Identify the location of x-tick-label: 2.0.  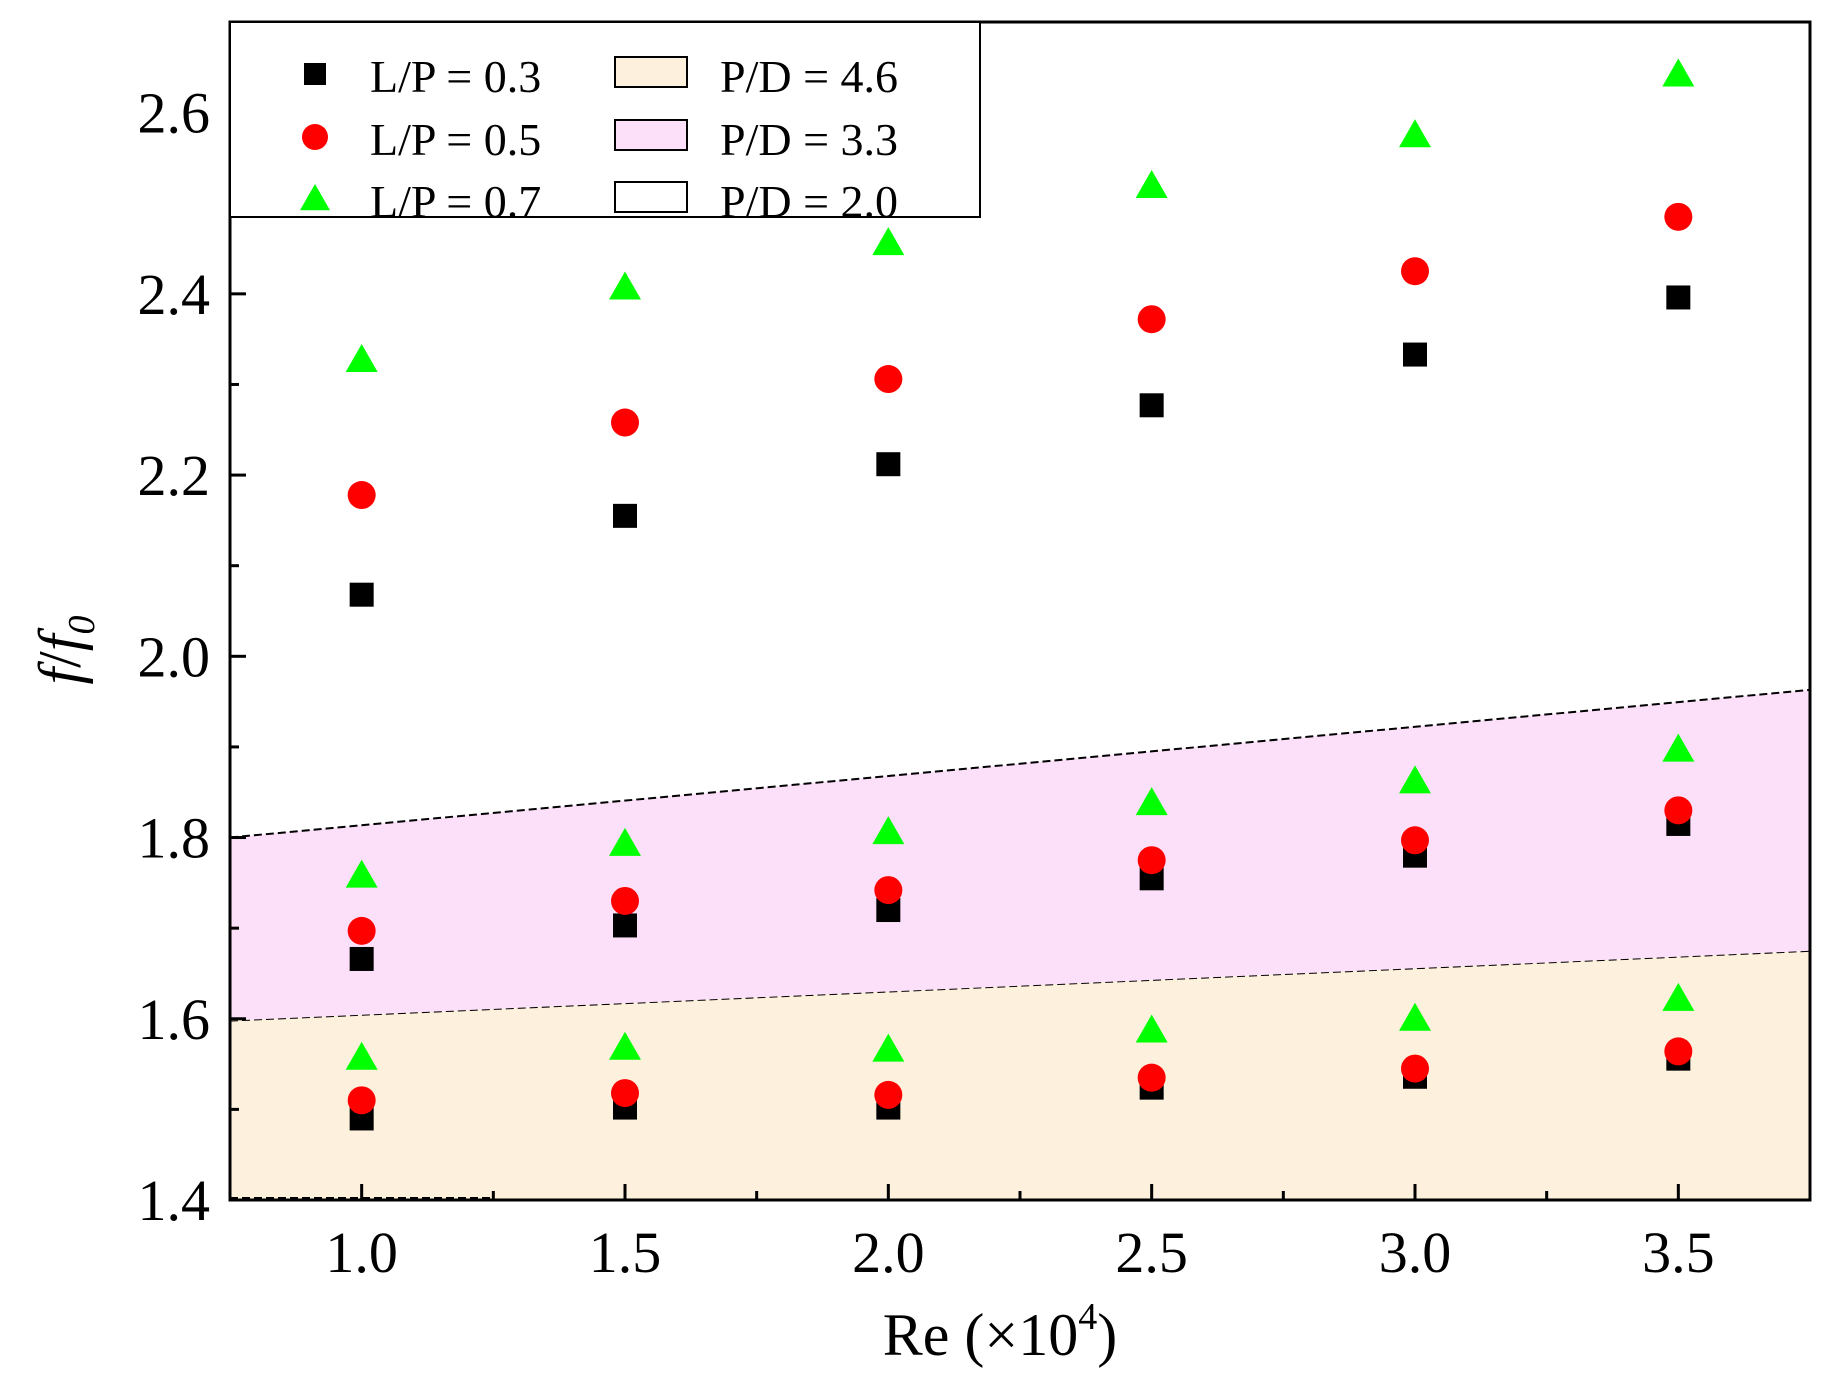
(888, 1252).